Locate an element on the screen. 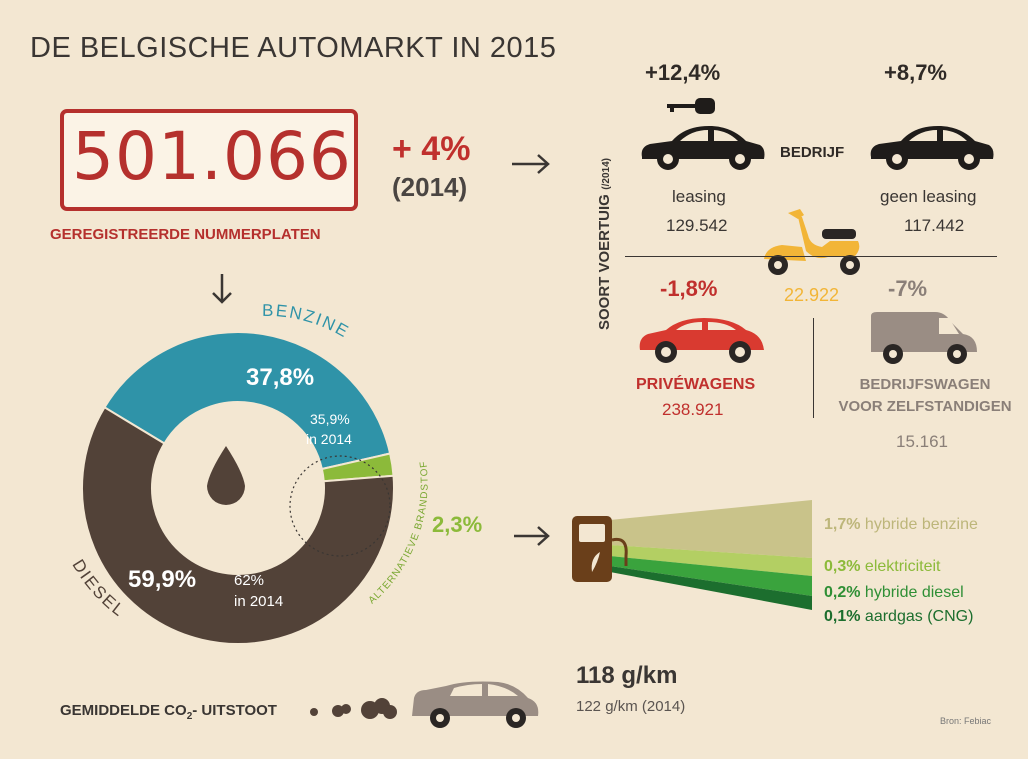 Image resolution: width=1028 pixels, height=759 pixels. donut-slice-benzine is located at coordinates (247, 401).